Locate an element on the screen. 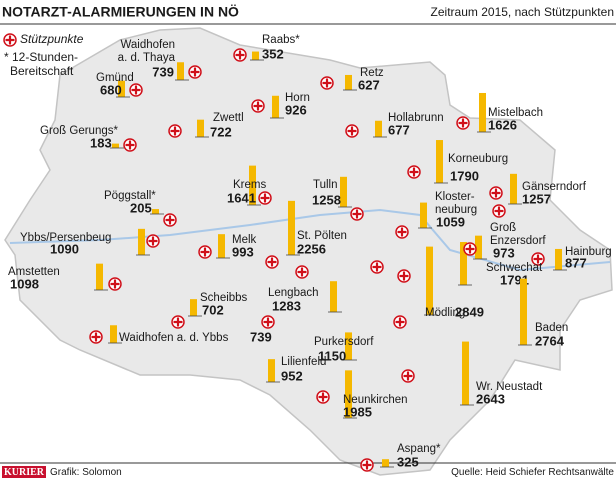 The width and height of the screenshot is (616, 479). station-name: Waidhofen a. d. Ybbs is located at coordinates (174, 338).